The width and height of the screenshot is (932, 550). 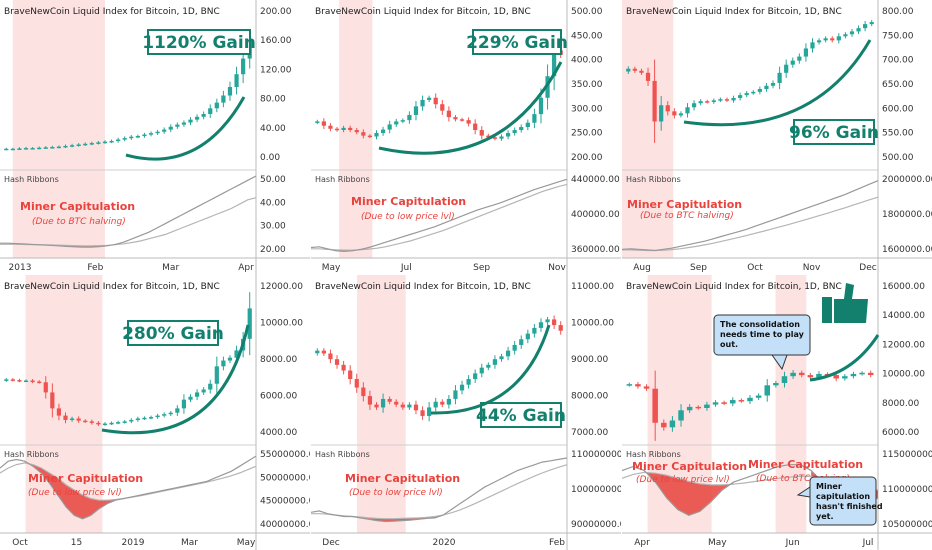 What do you see at coordinates (173, 333) in the screenshot?
I see `gain-box` at bounding box center [173, 333].